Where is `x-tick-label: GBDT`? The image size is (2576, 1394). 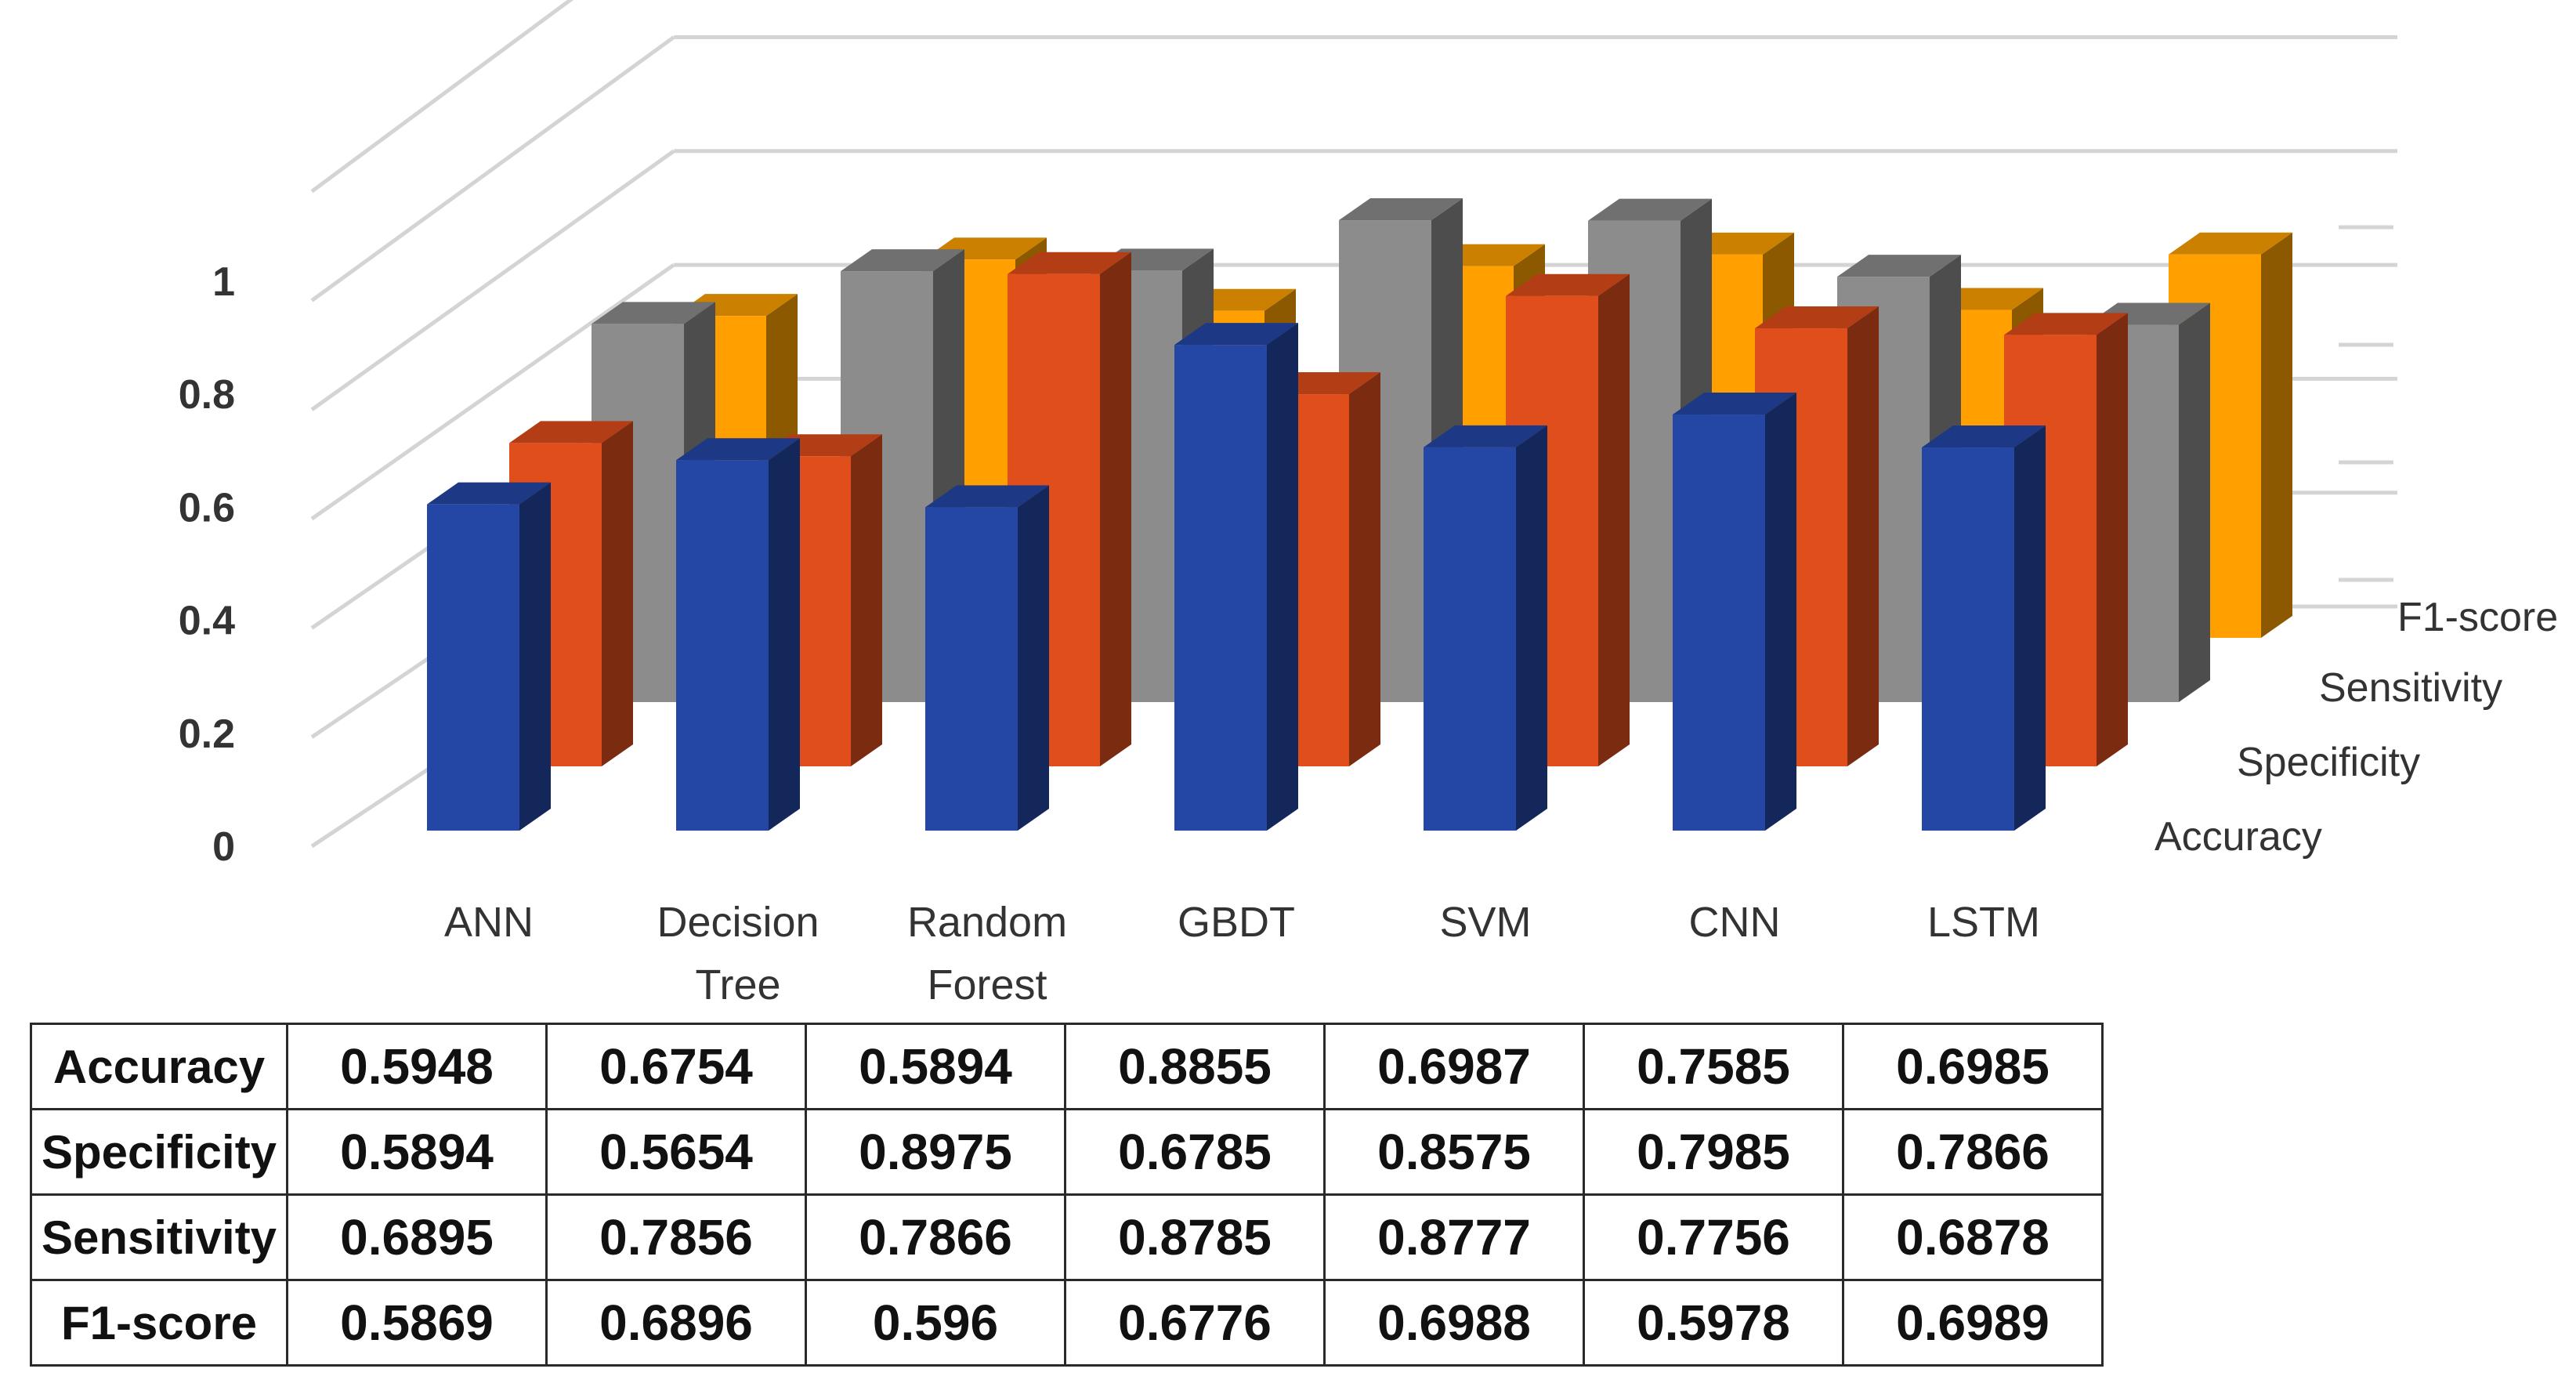
x-tick-label: GBDT is located at coordinates (1236, 922).